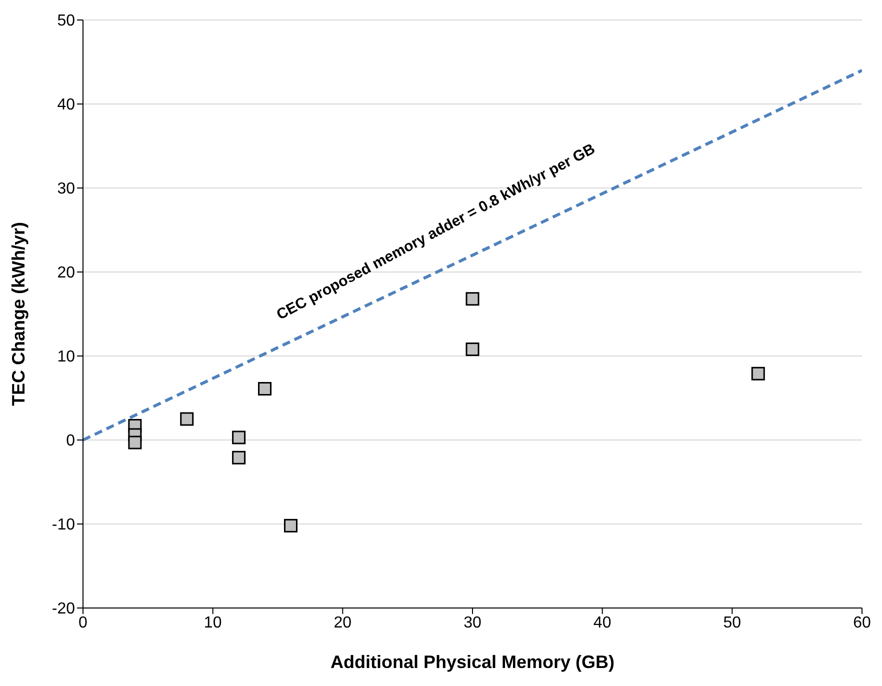 The width and height of the screenshot is (882, 686). What do you see at coordinates (18, 314) in the screenshot?
I see `y-axis-title: TEC Change (kWh/yr)` at bounding box center [18, 314].